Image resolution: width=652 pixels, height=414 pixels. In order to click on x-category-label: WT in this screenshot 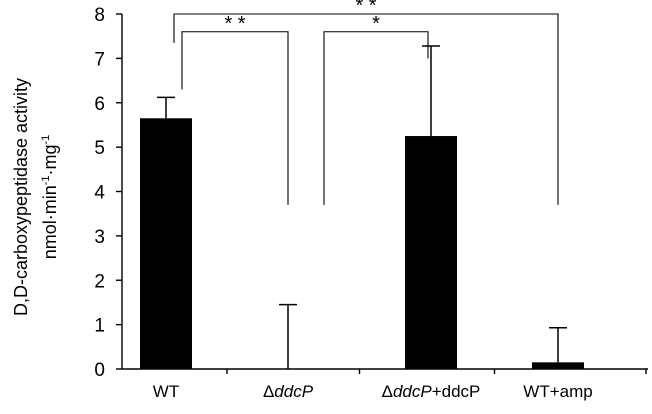, I will do `click(166, 391)`.